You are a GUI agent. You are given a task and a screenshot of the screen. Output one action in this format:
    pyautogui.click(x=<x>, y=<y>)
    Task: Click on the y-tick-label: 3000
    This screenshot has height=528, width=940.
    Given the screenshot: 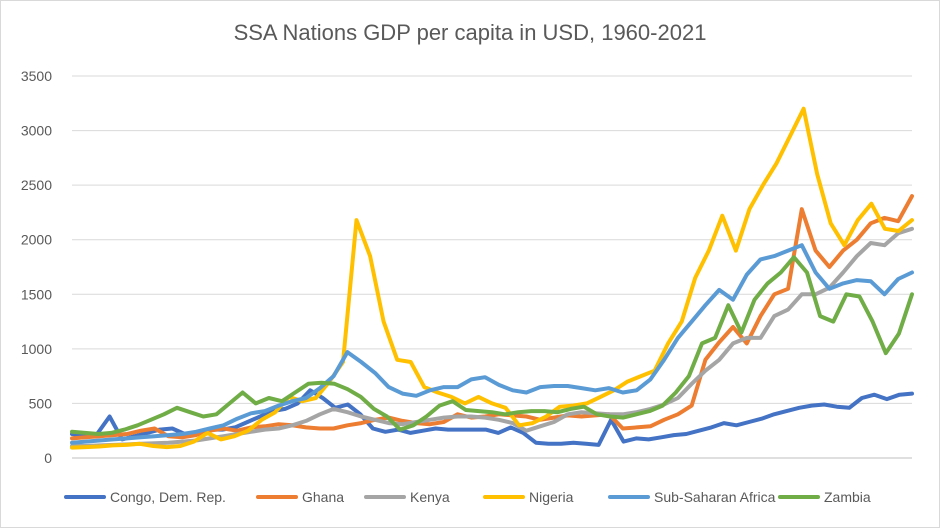 What is the action you would take?
    pyautogui.click(x=36, y=131)
    